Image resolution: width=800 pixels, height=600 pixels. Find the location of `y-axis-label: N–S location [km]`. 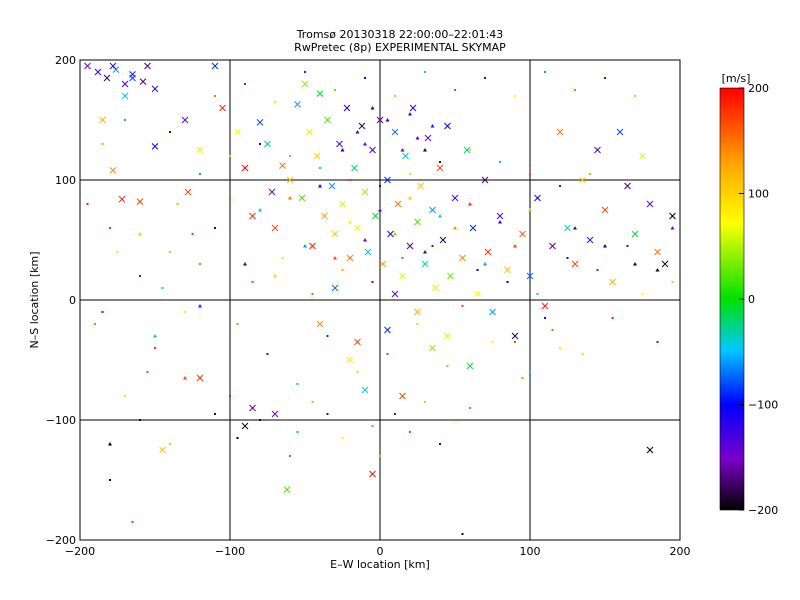

y-axis-label: N–S location [km] is located at coordinates (34, 299).